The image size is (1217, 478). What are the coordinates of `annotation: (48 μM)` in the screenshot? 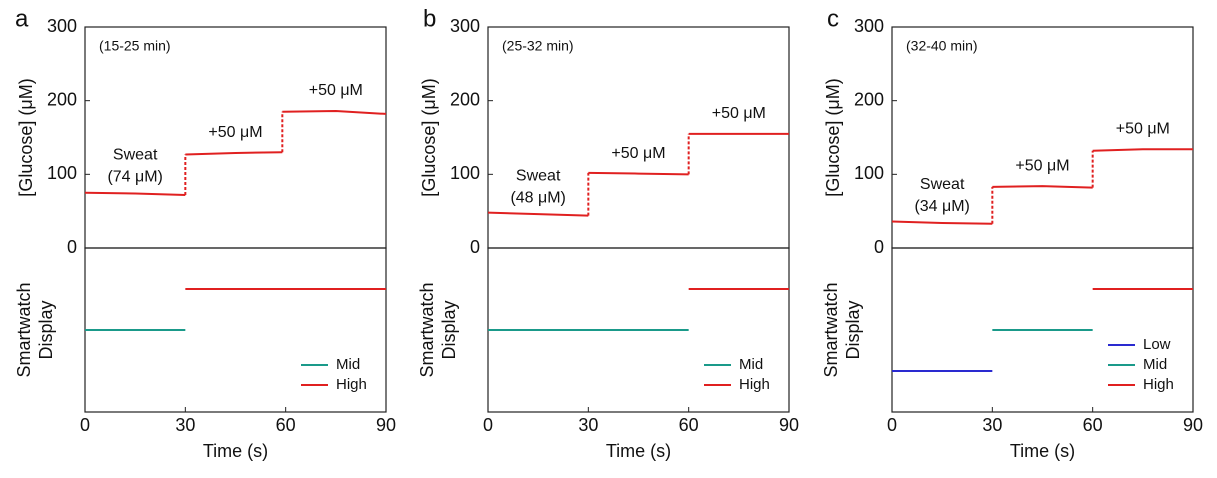 It's located at (537, 197).